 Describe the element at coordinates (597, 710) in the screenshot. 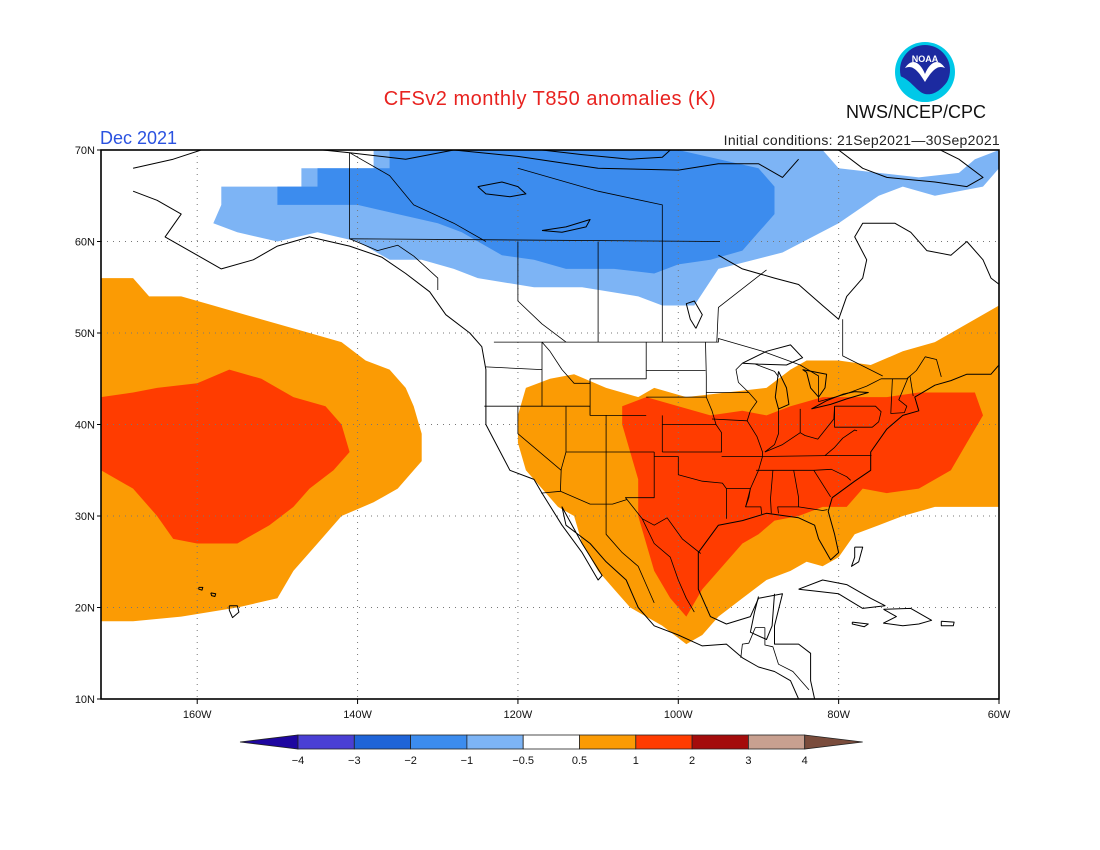

I see `longitude-axis: 160W 140W 120W 100W 80W 60W` at that location.